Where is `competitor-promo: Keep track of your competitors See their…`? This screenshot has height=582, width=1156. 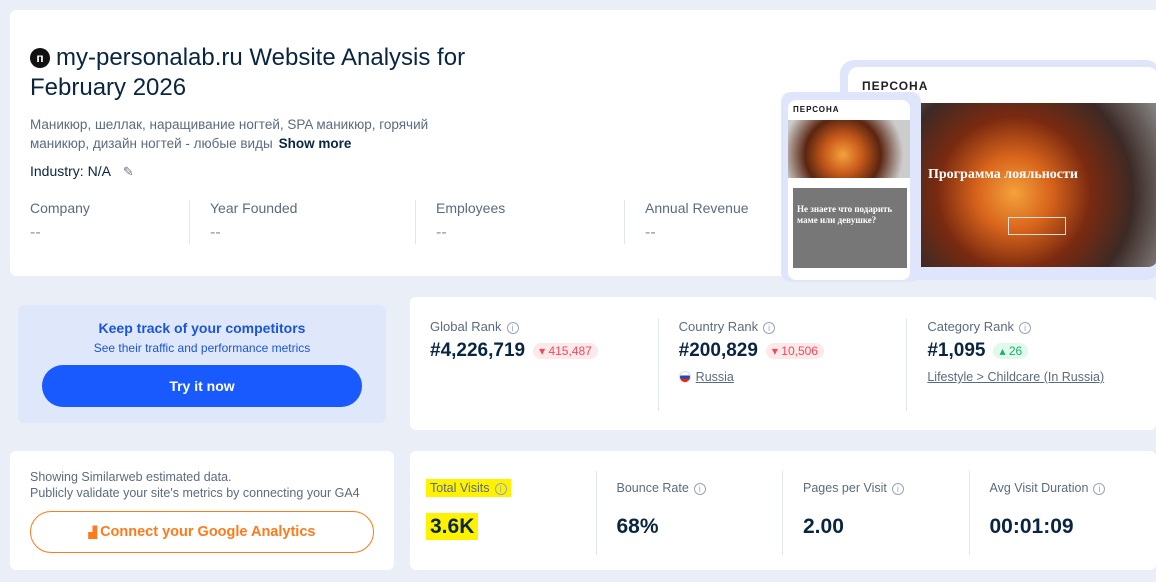 competitor-promo: Keep track of your competitors See their… is located at coordinates (202, 364).